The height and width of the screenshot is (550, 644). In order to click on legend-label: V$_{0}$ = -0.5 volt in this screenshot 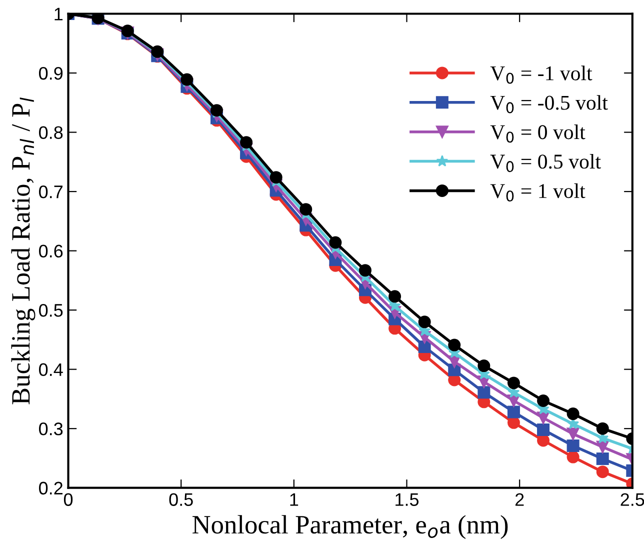, I will do `click(549, 104)`.